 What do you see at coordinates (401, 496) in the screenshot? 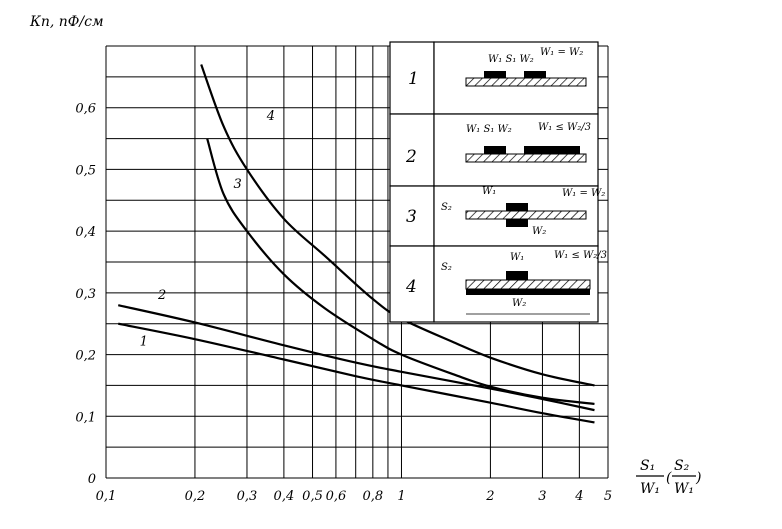
I see `x-tick-label: 1` at bounding box center [401, 496].